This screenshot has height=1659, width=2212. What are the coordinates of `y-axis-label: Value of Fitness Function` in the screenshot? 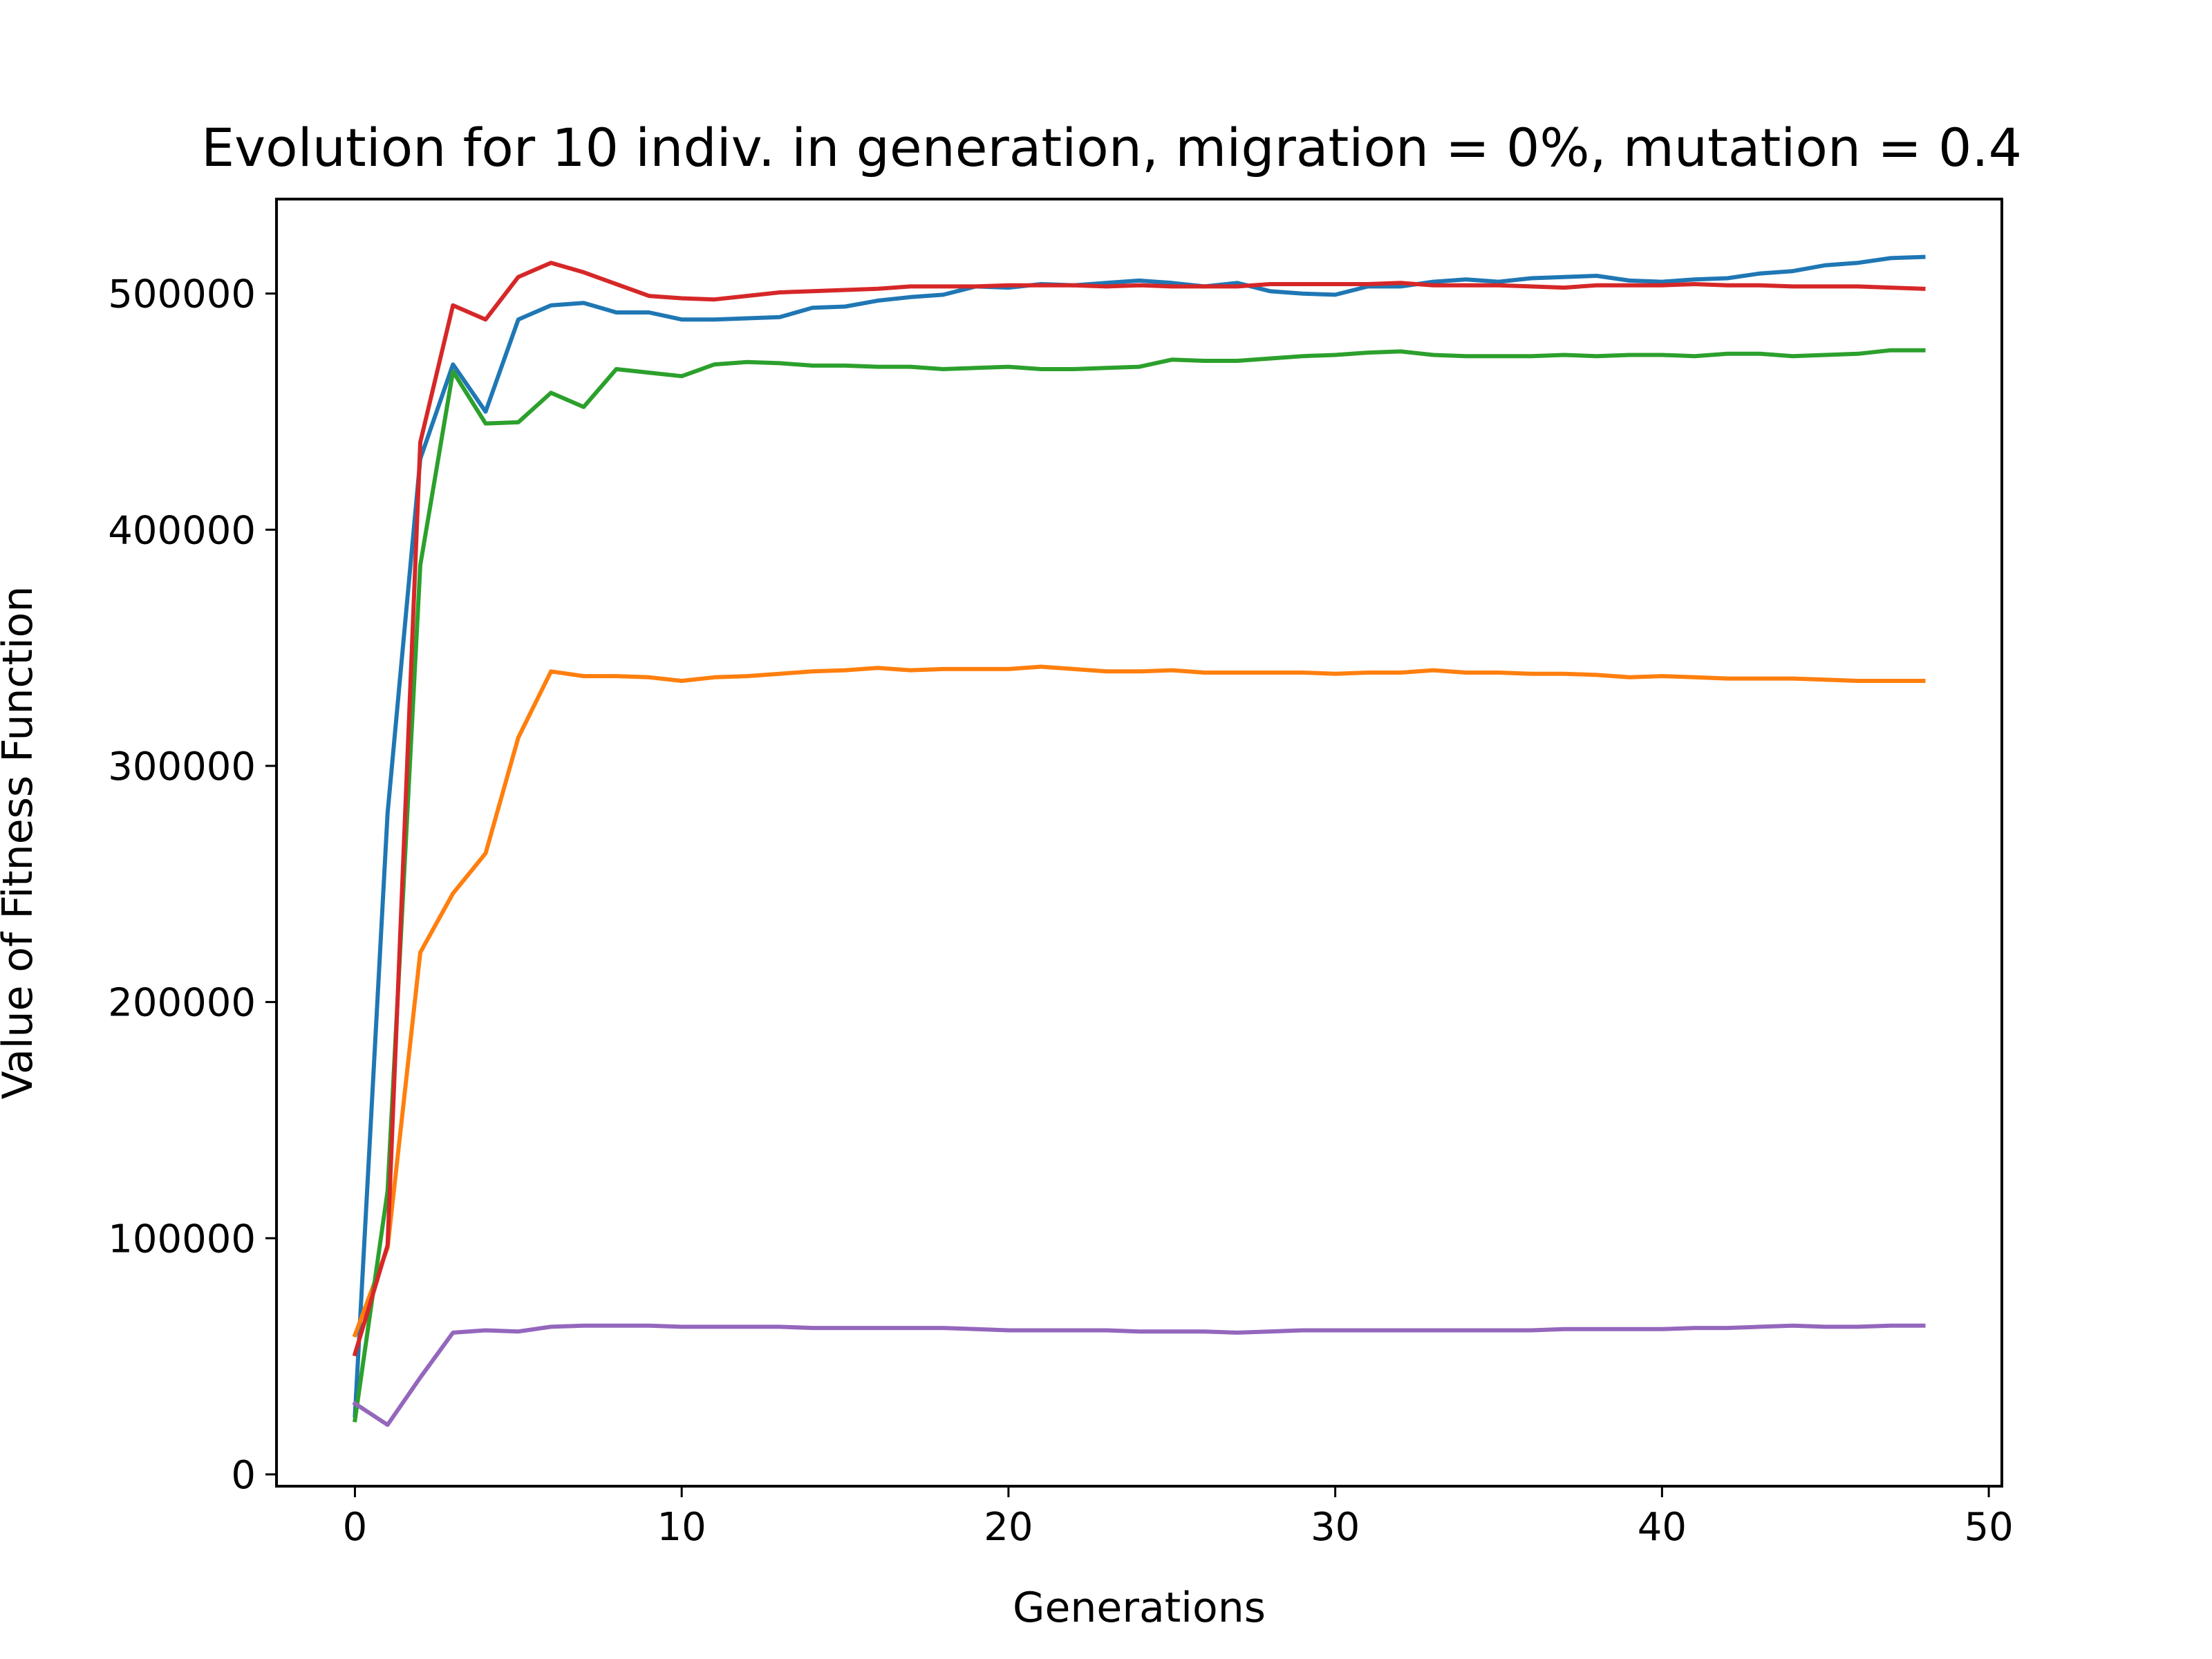 It's located at (21, 843).